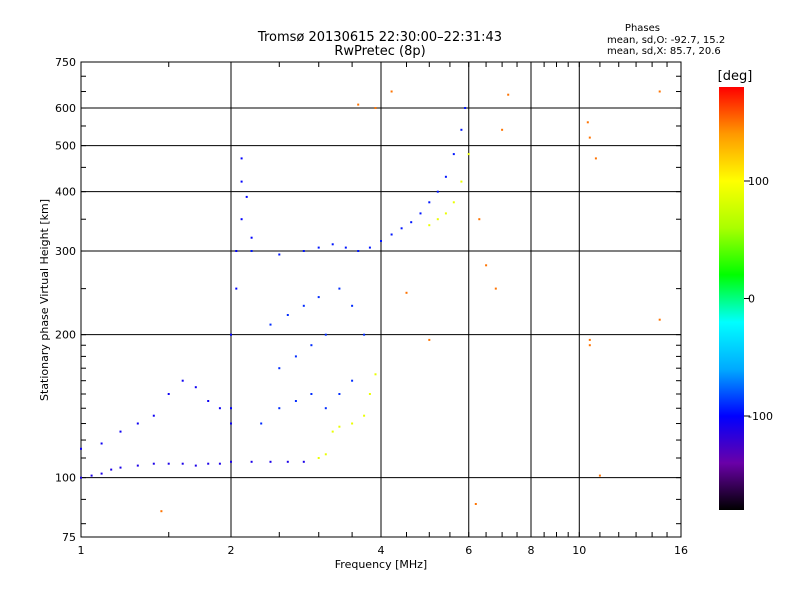 The width and height of the screenshot is (800, 600). Describe the element at coordinates (231, 550) in the screenshot. I see `x-tick-label: 2` at that location.